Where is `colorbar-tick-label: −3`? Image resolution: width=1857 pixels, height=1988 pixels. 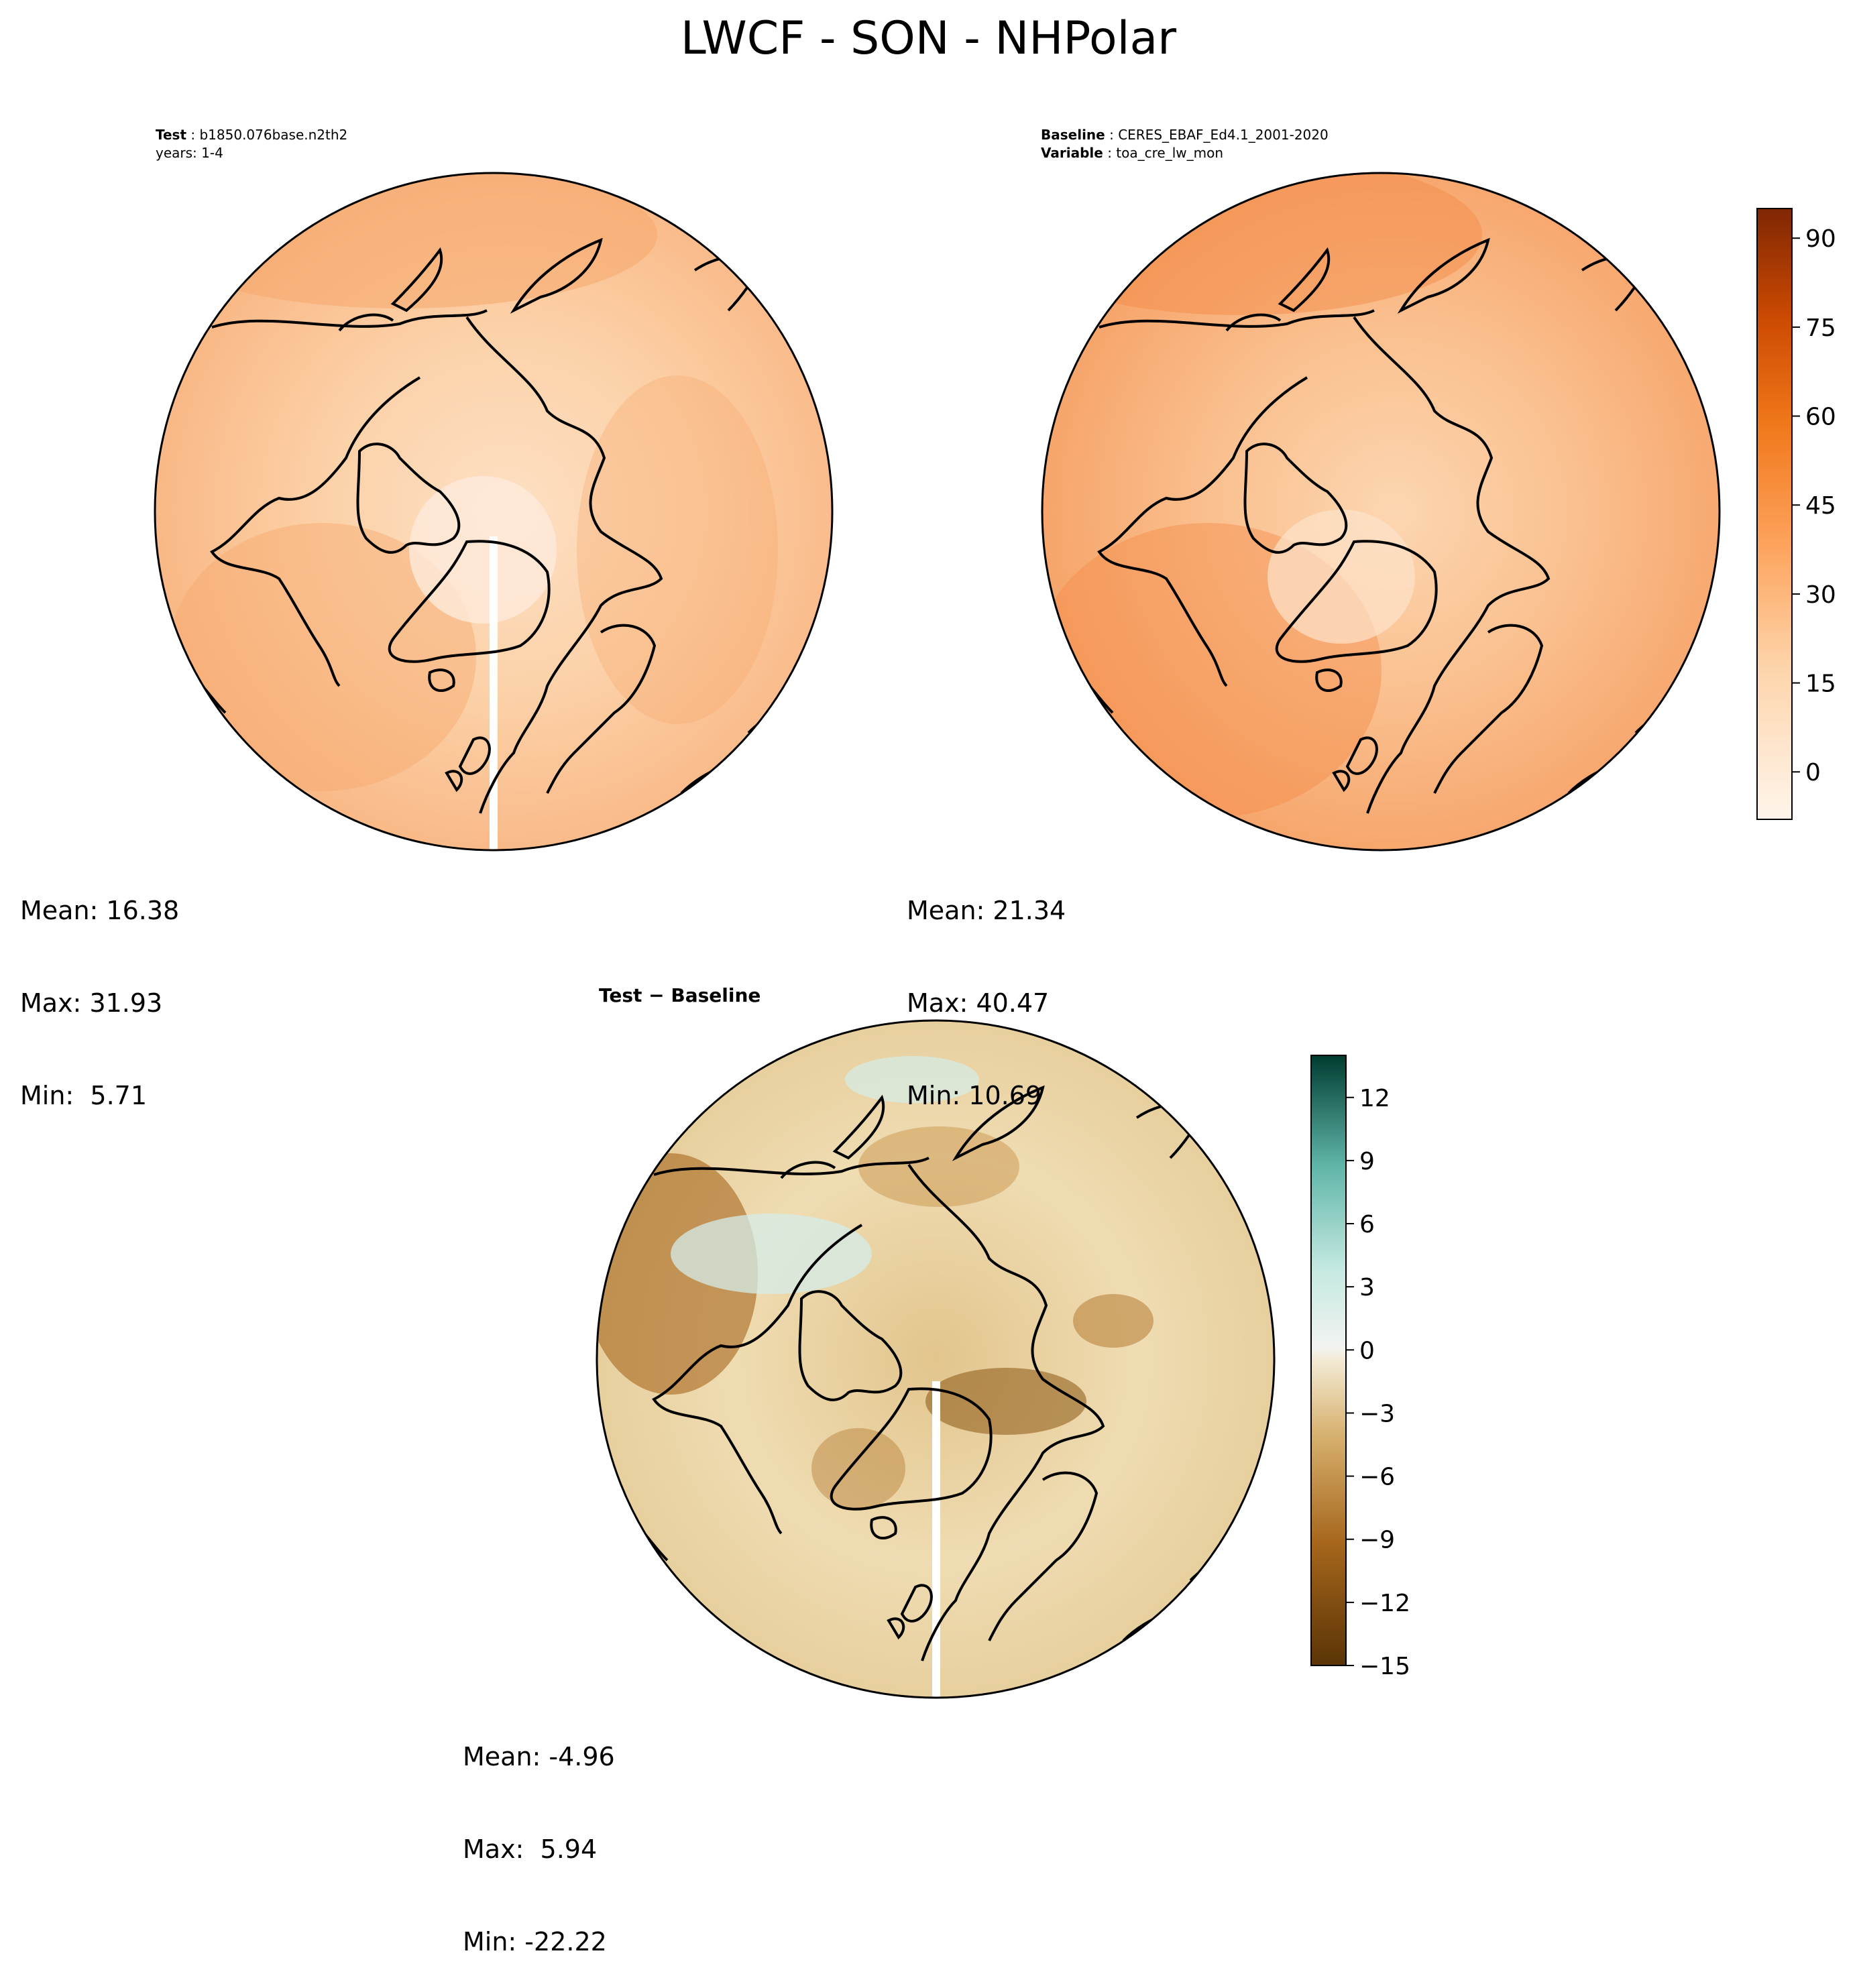 colorbar-tick-label: −3 is located at coordinates (1377, 1414).